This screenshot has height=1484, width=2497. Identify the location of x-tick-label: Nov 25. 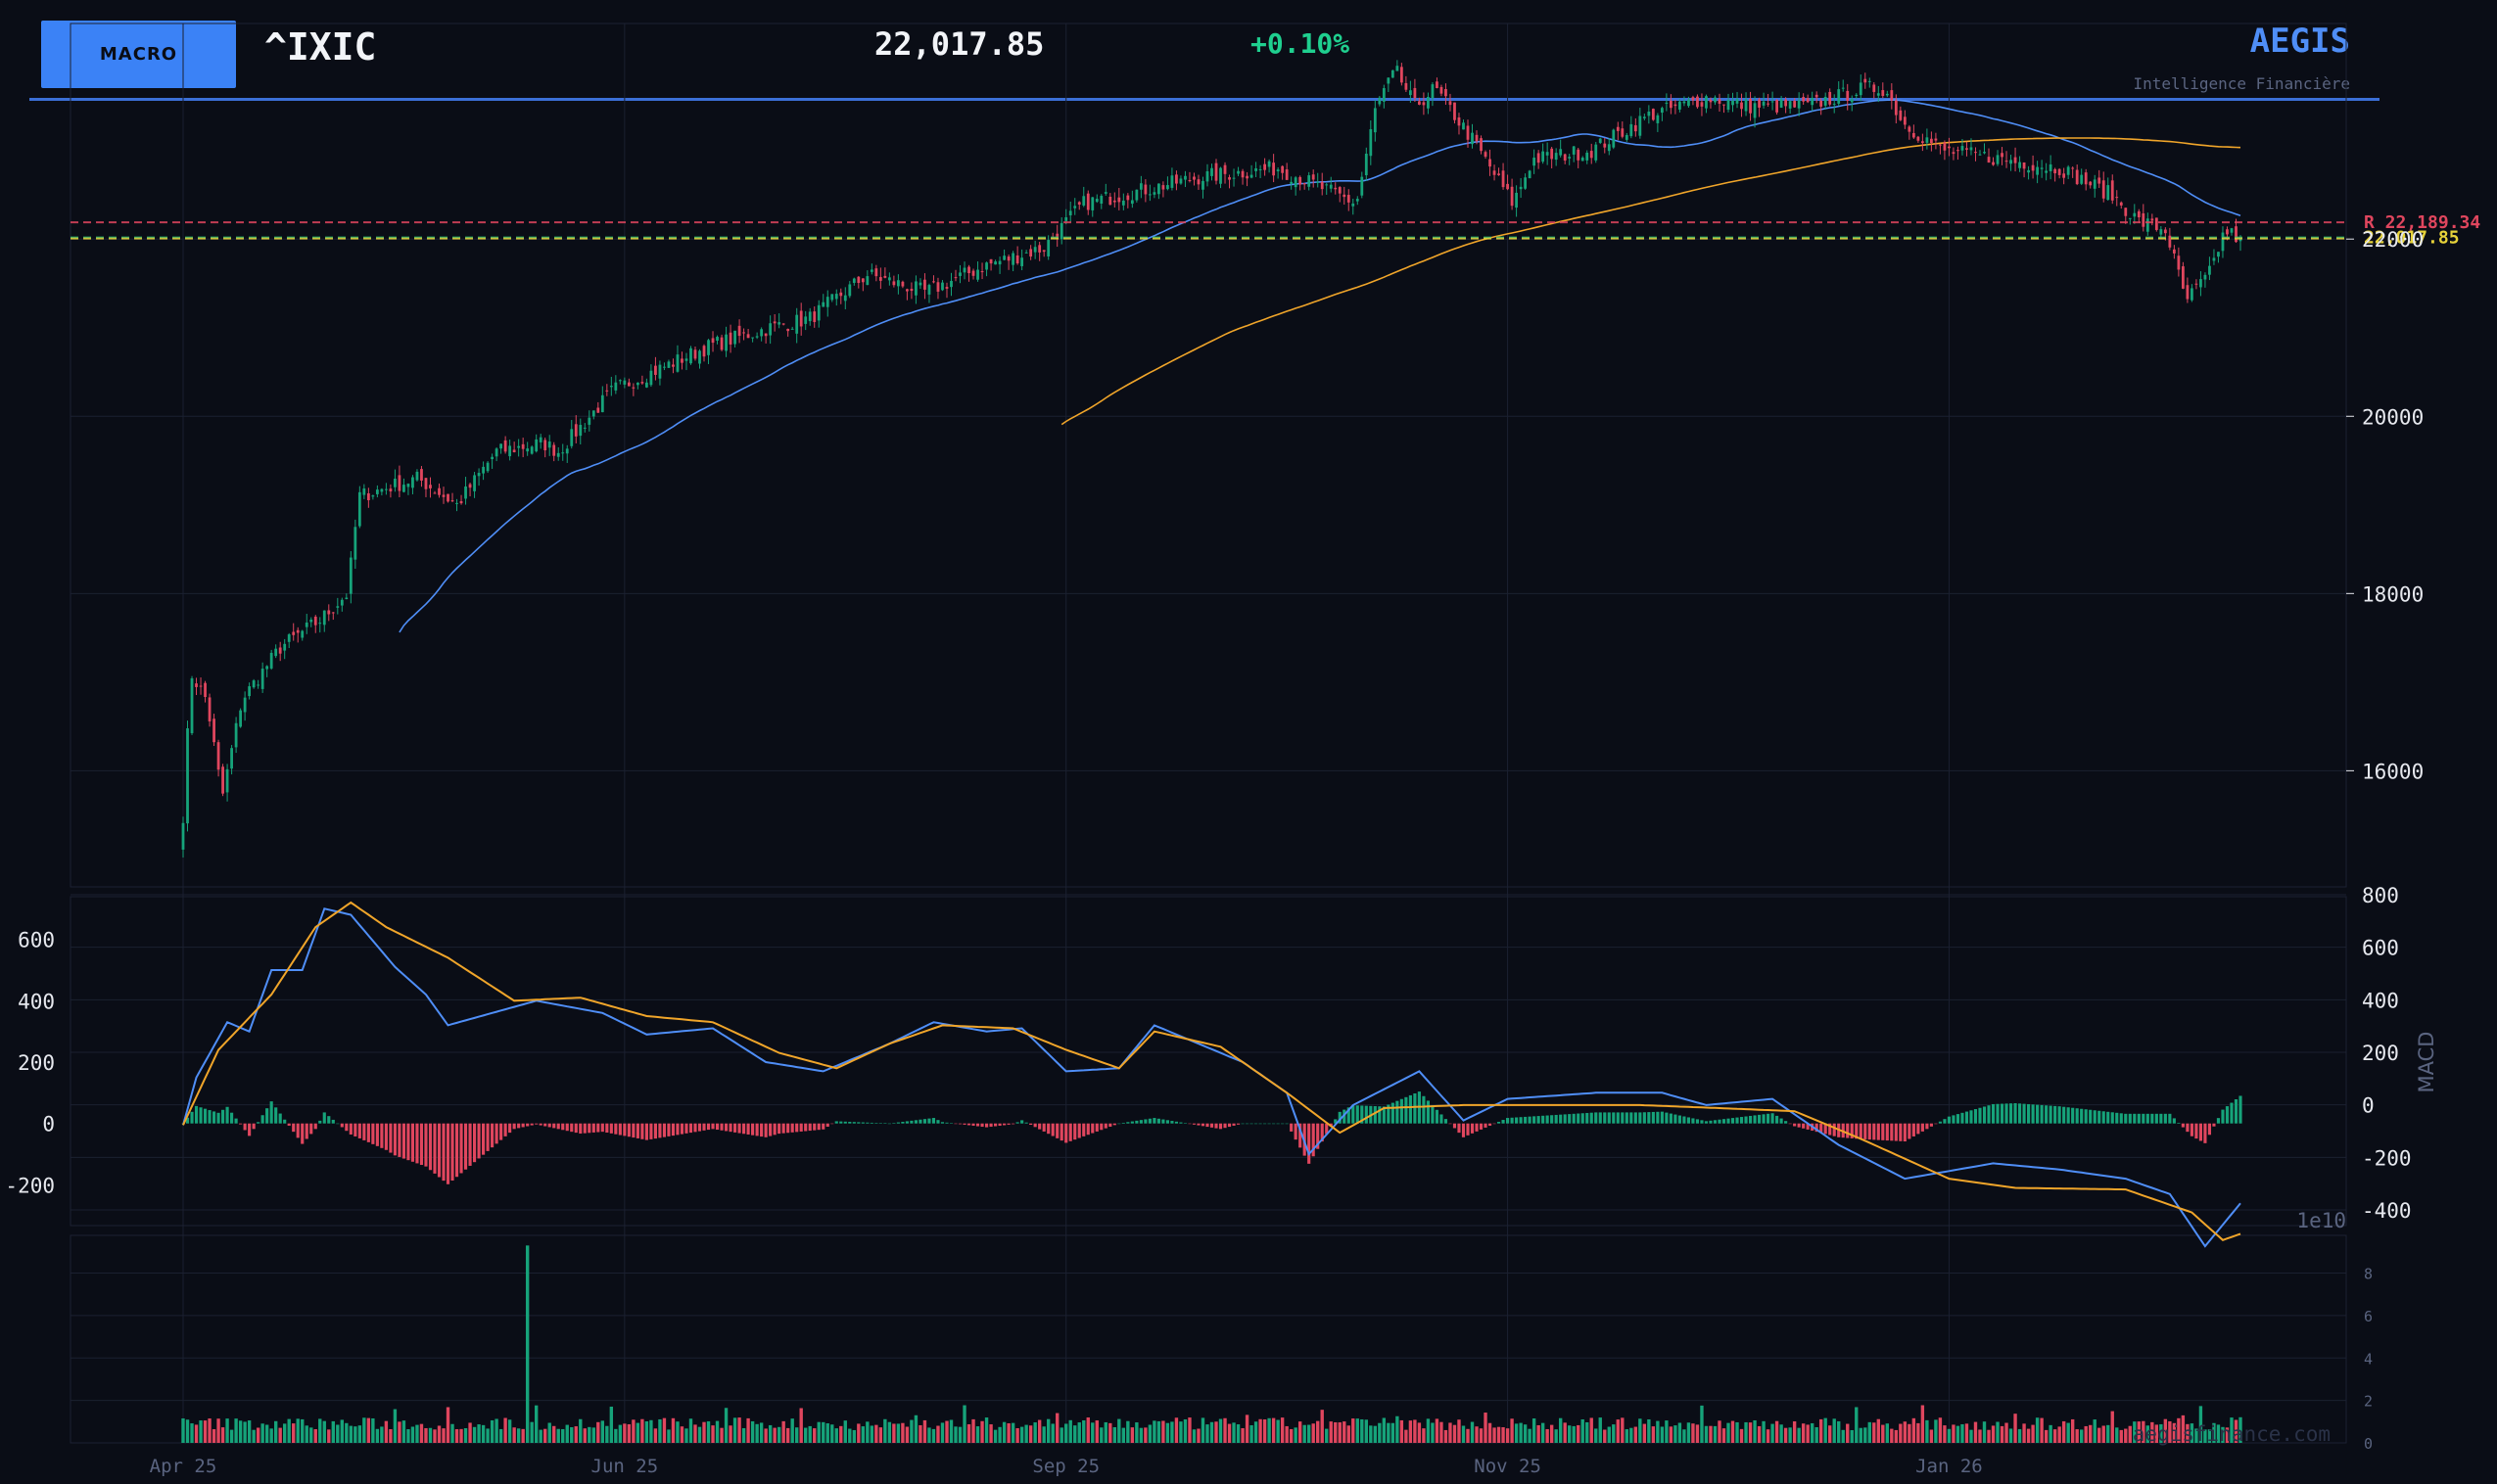
(1508, 1466).